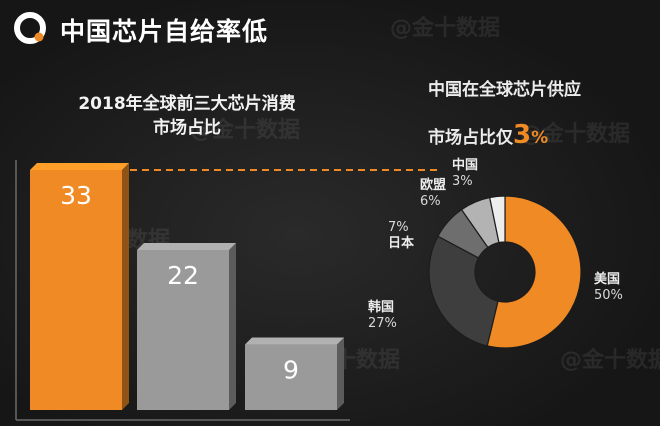  What do you see at coordinates (76, 195) in the screenshot?
I see `bar-value-label: 33` at bounding box center [76, 195].